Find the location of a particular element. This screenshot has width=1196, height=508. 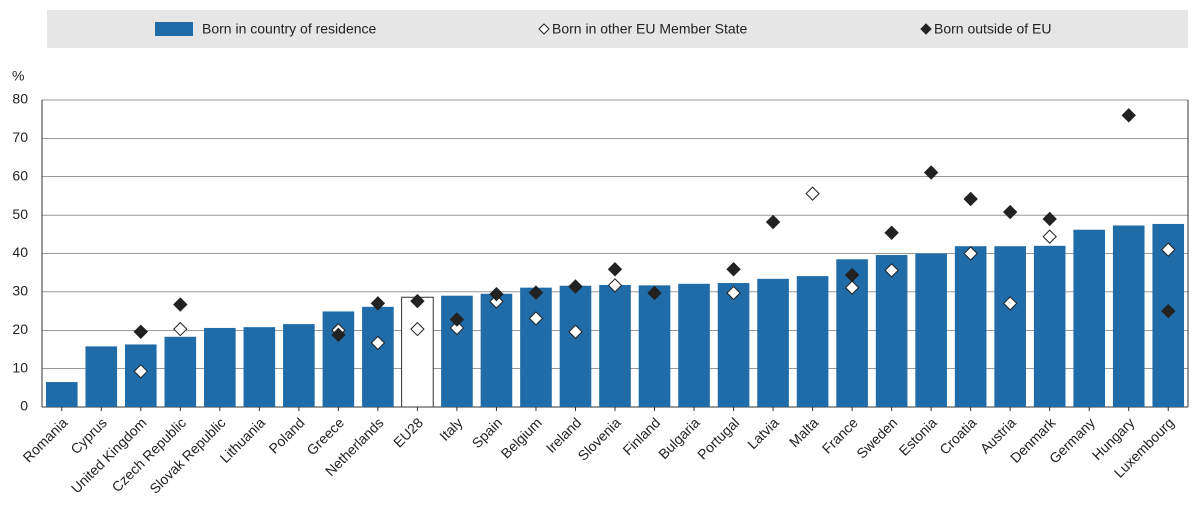

x-tick-label: Bulgaria is located at coordinates (679, 438).